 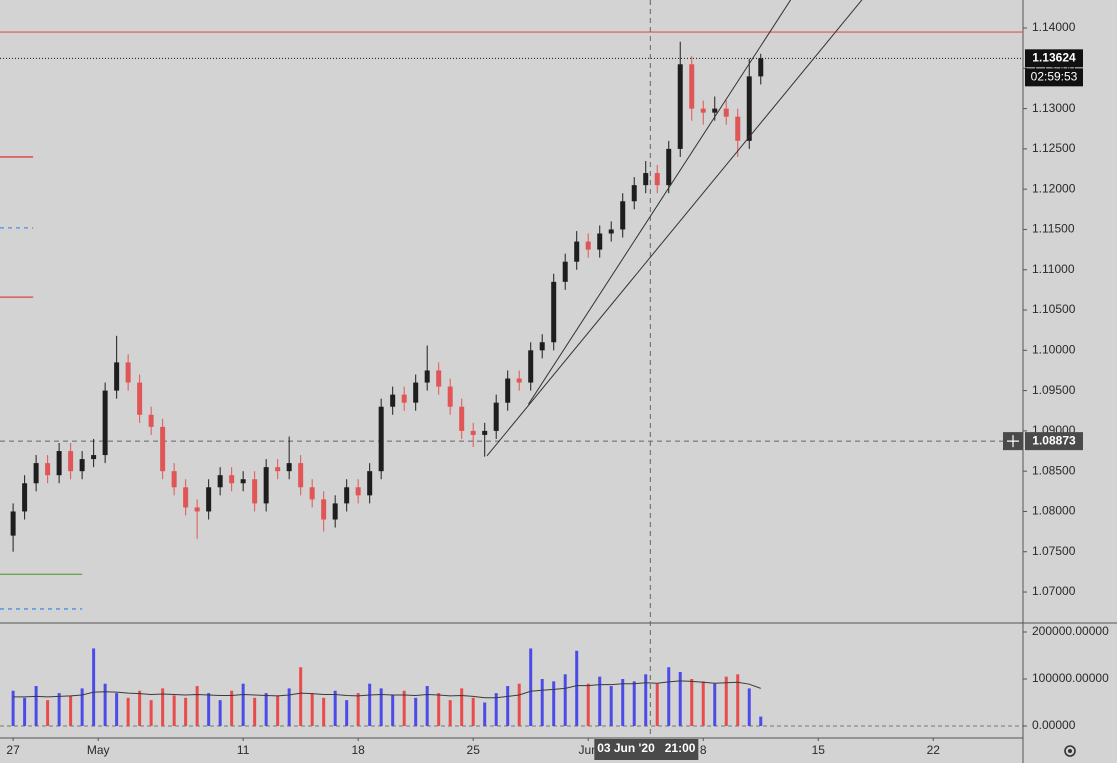 I want to click on y-tick-label: 100000.00000, so click(x=1070, y=678).